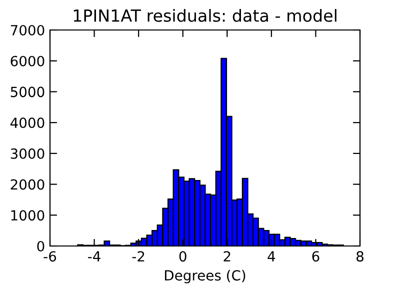 The image size is (400, 300). Describe the element at coordinates (205, 277) in the screenshot. I see `x-axis-title: Degrees (C)` at that location.